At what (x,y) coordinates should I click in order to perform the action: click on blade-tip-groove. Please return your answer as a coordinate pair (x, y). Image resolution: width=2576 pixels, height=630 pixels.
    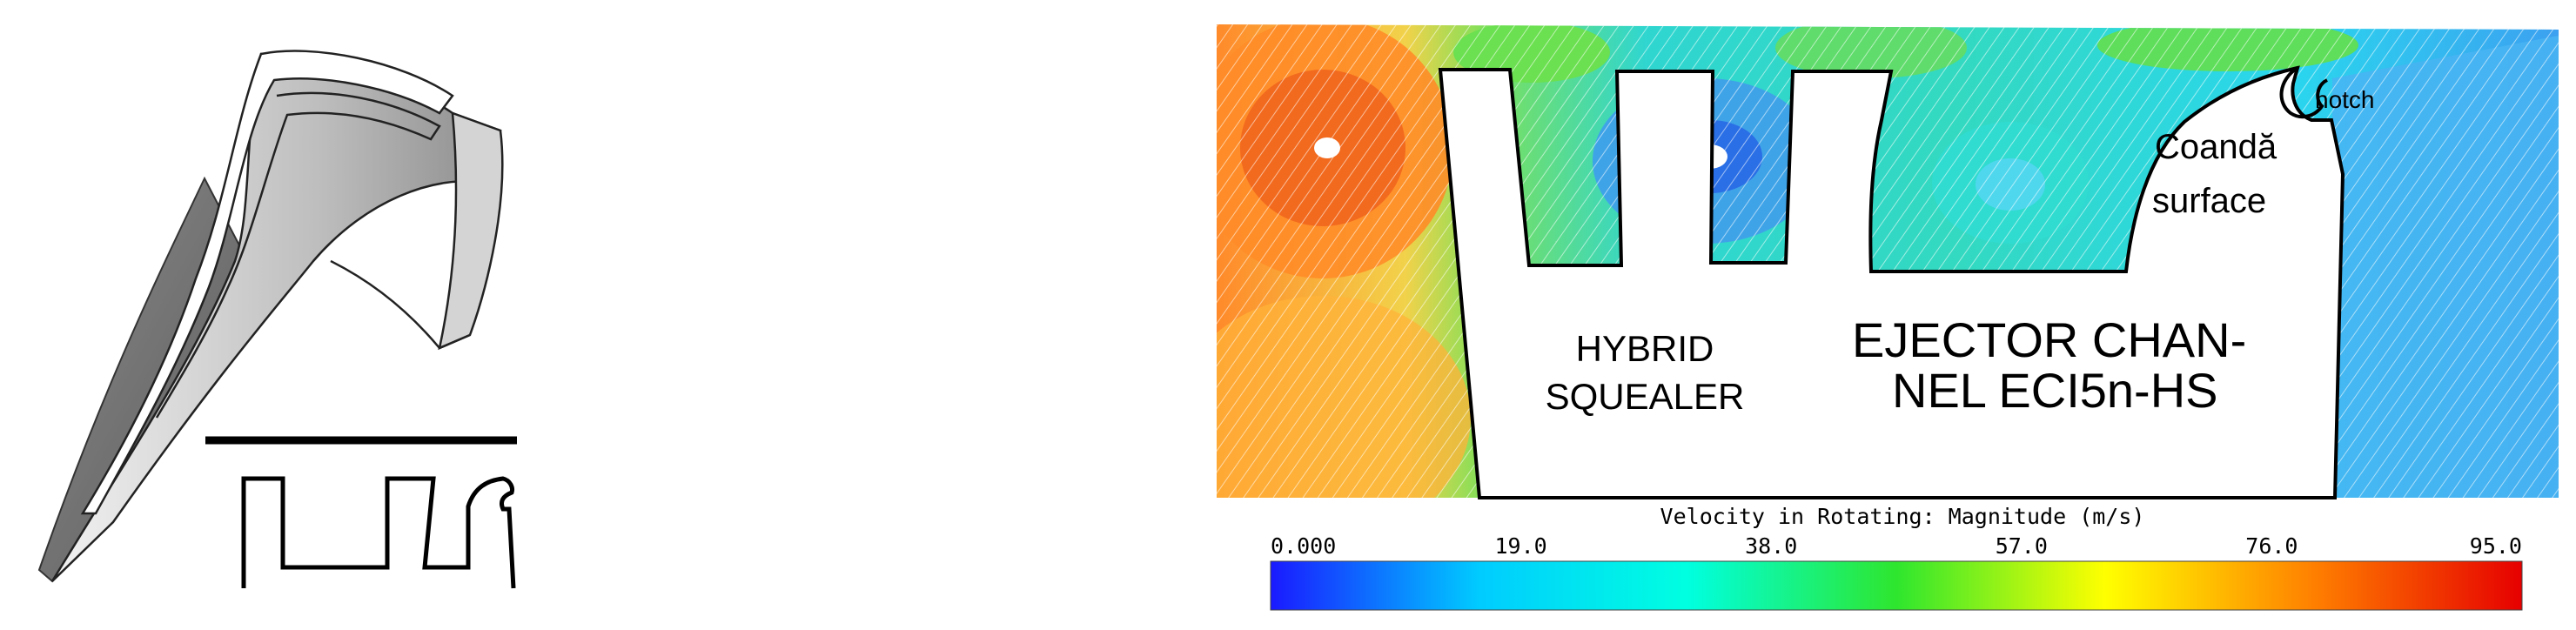
    Looking at the image, I should click on (298, 255).